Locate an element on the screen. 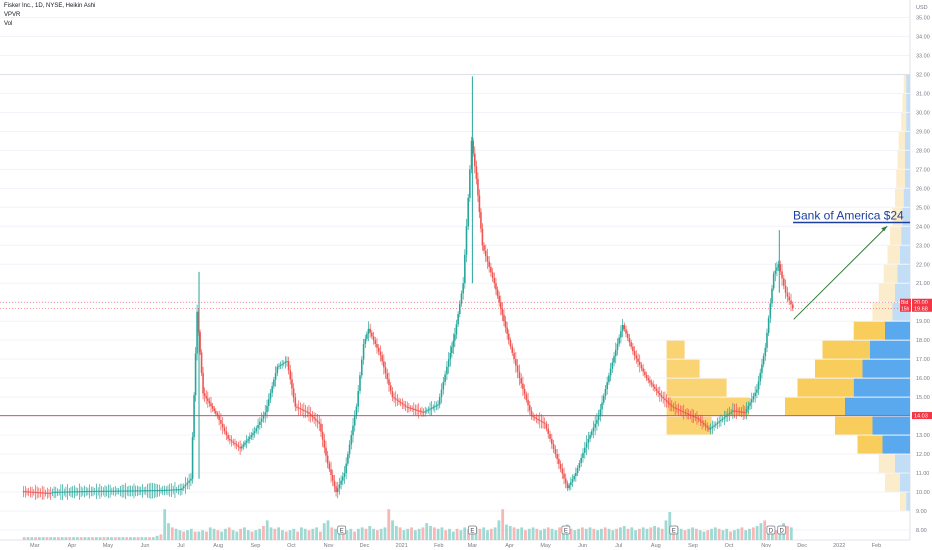 This screenshot has height=550, width=932. event-marker-label: E is located at coordinates (342, 532).